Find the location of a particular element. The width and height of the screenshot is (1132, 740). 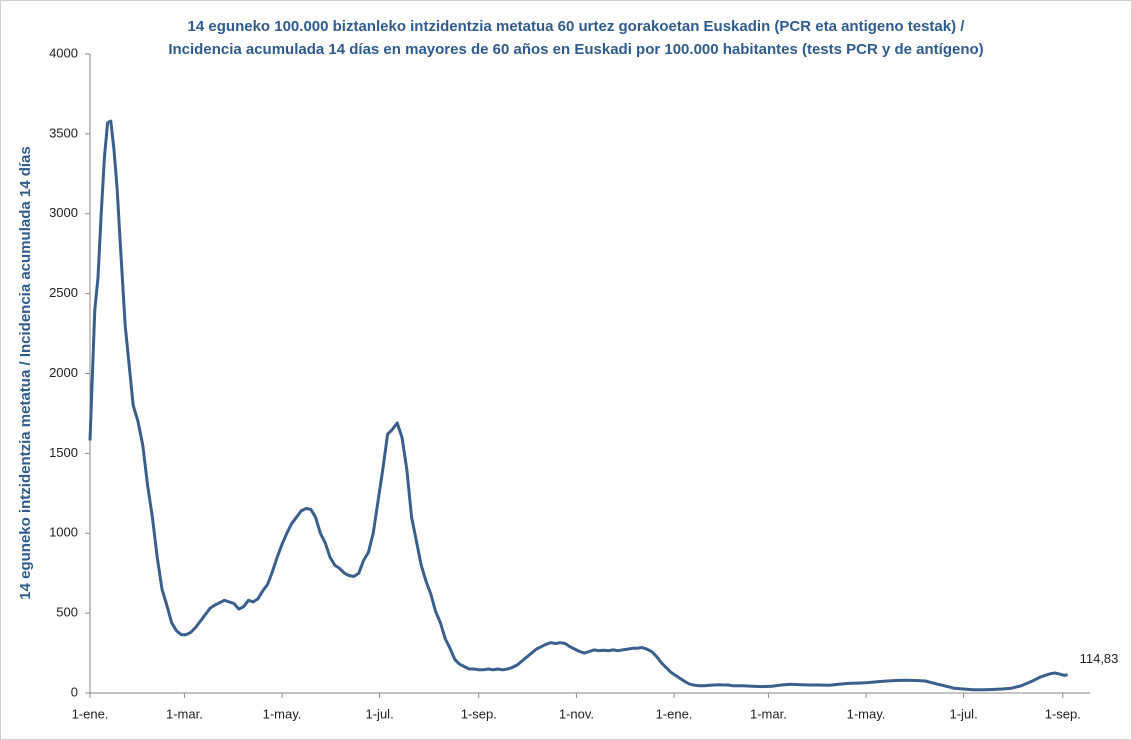

y-tick-label: 1500 is located at coordinates (63, 452).